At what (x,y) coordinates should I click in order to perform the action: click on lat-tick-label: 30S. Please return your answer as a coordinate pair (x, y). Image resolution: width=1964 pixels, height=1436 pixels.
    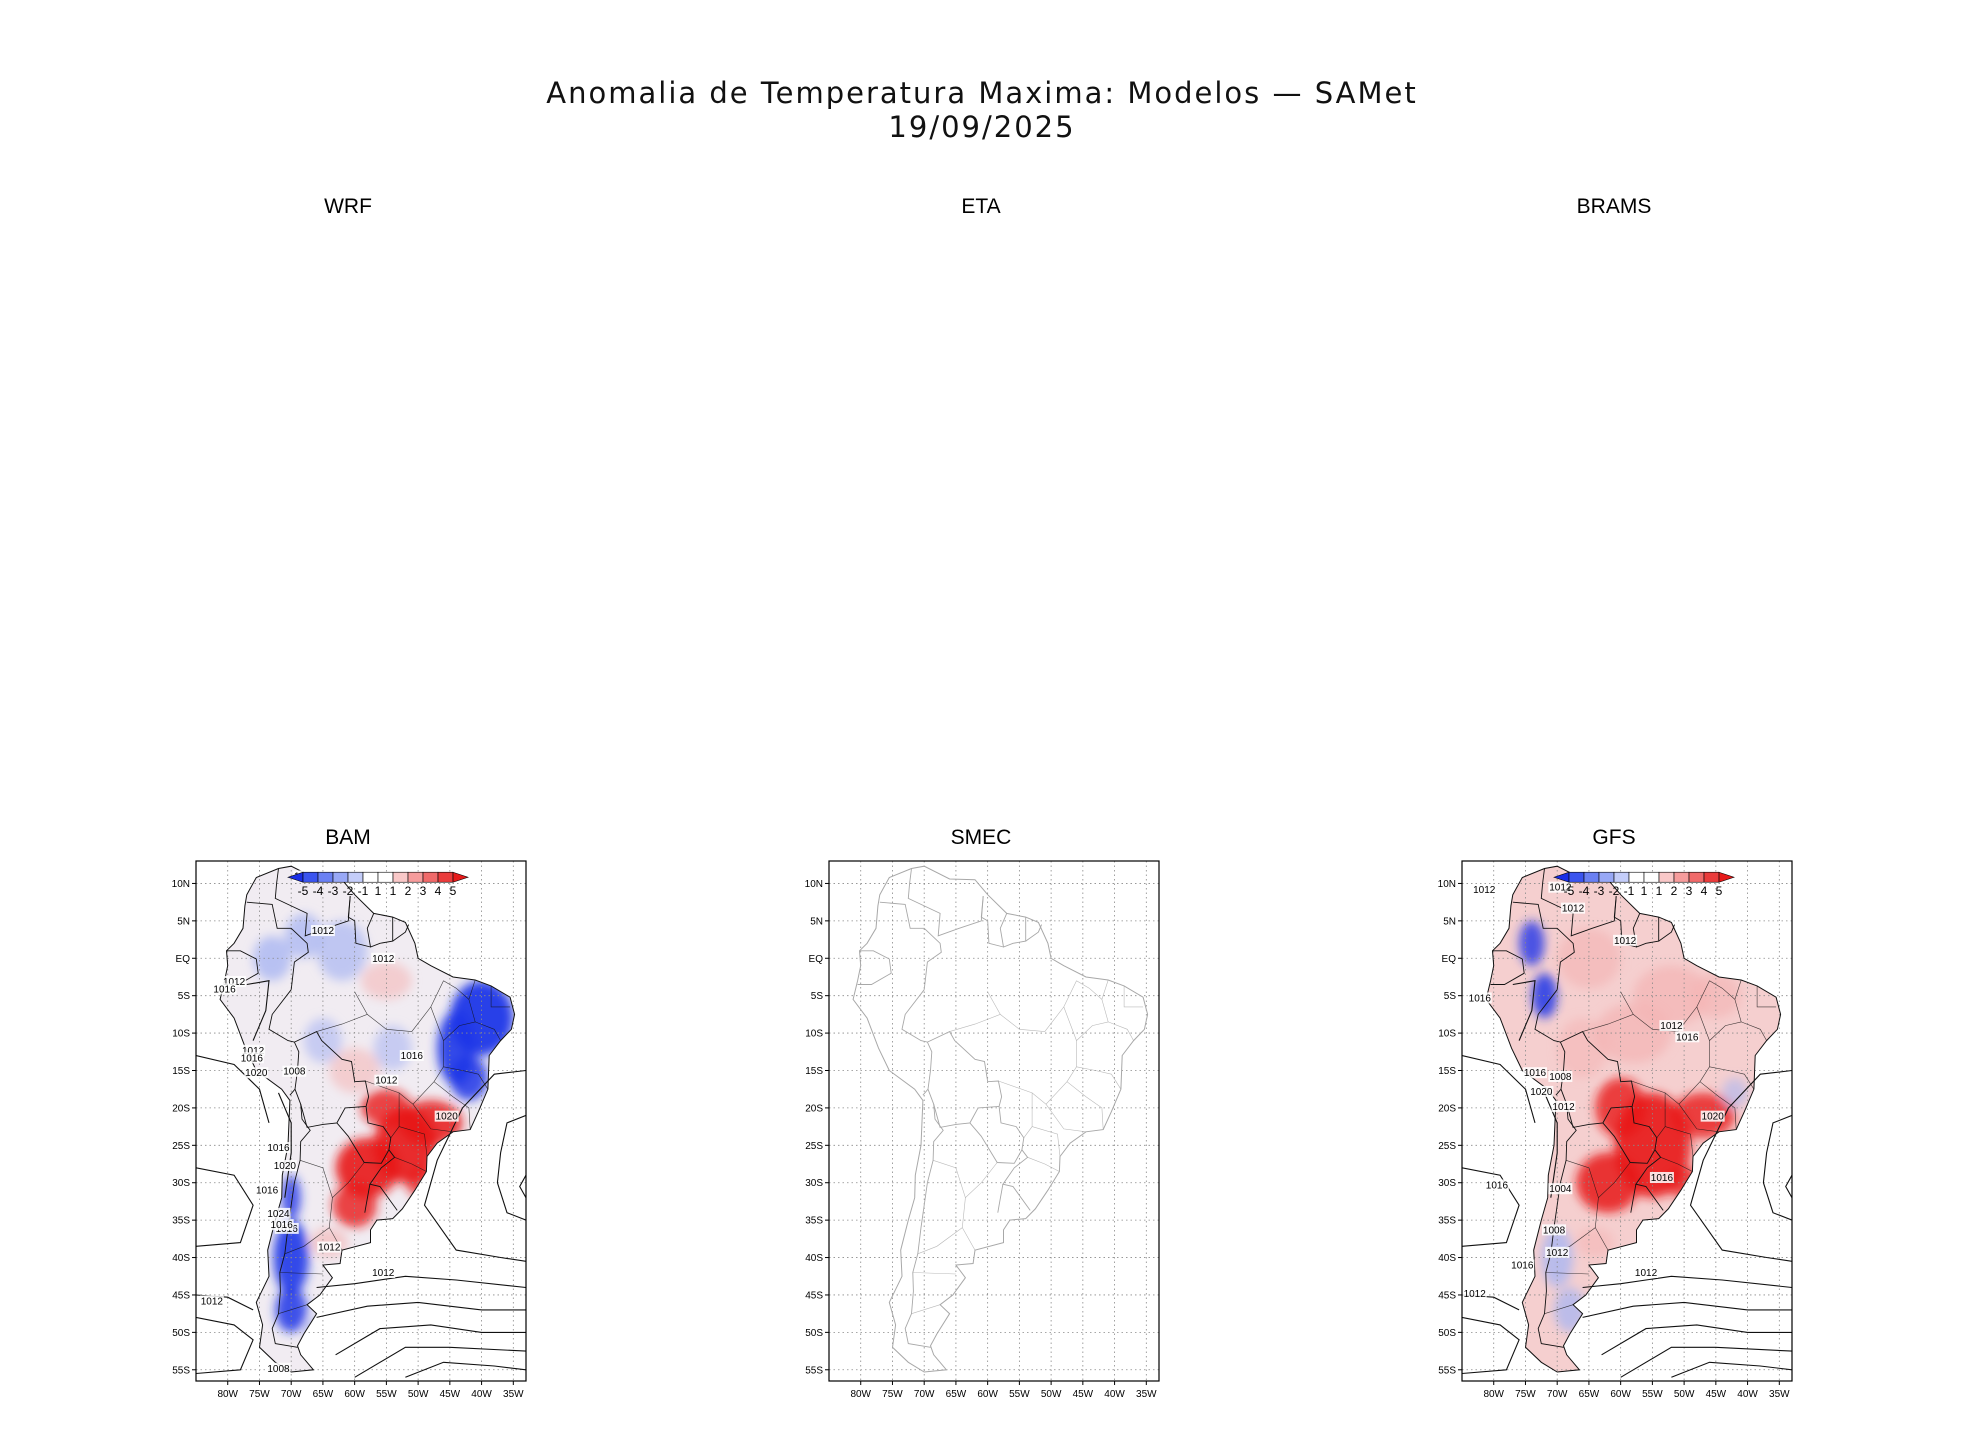
    Looking at the image, I should click on (181, 1183).